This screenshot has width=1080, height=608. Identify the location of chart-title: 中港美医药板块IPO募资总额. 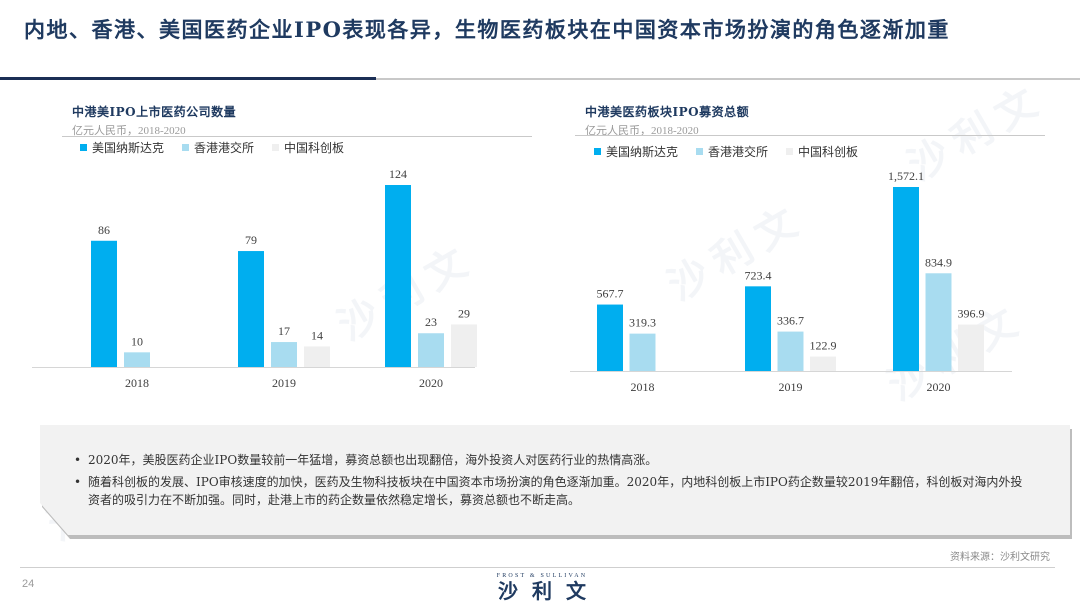
(667, 112).